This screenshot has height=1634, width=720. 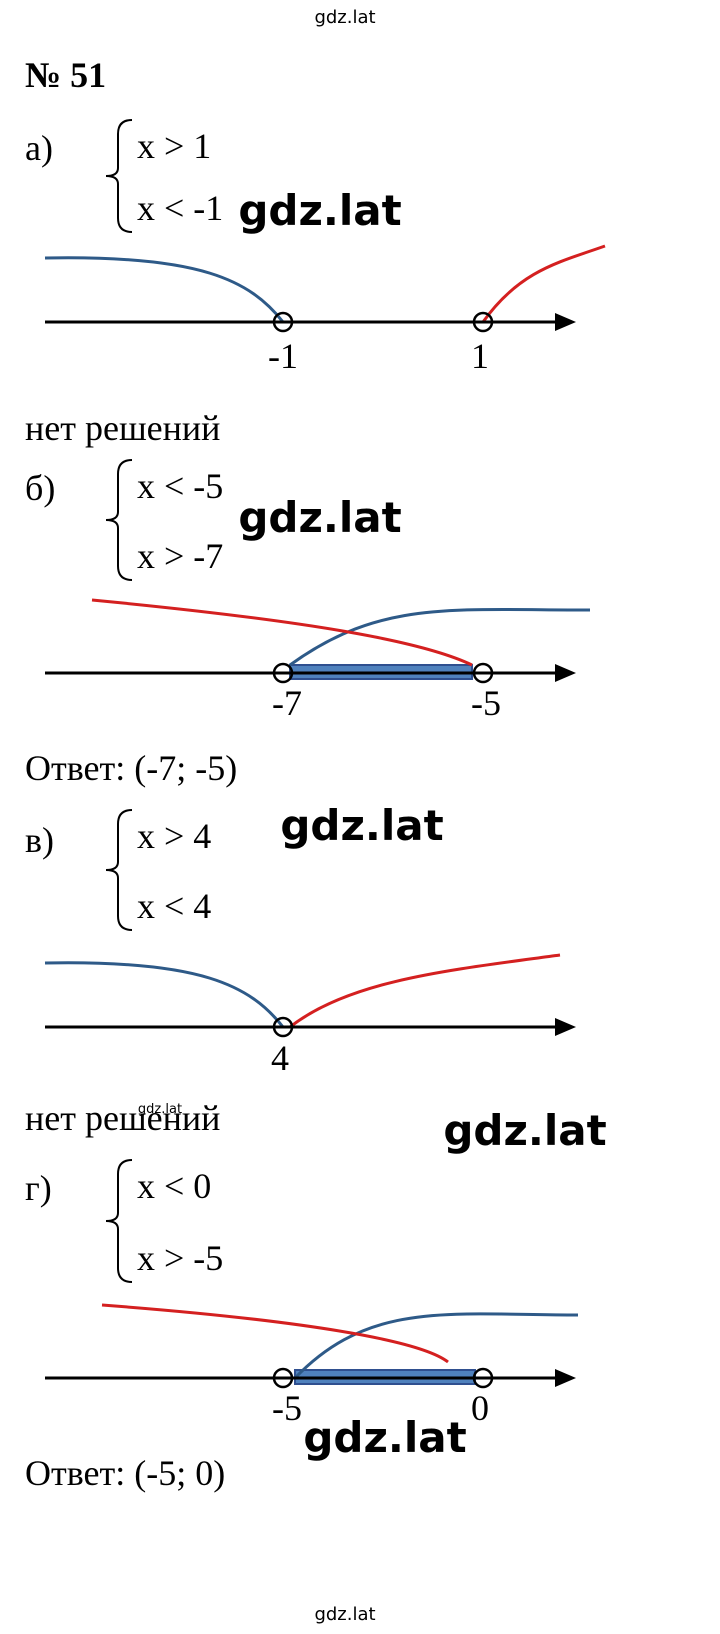 I want to click on inequality: x > 1, so click(x=174, y=146).